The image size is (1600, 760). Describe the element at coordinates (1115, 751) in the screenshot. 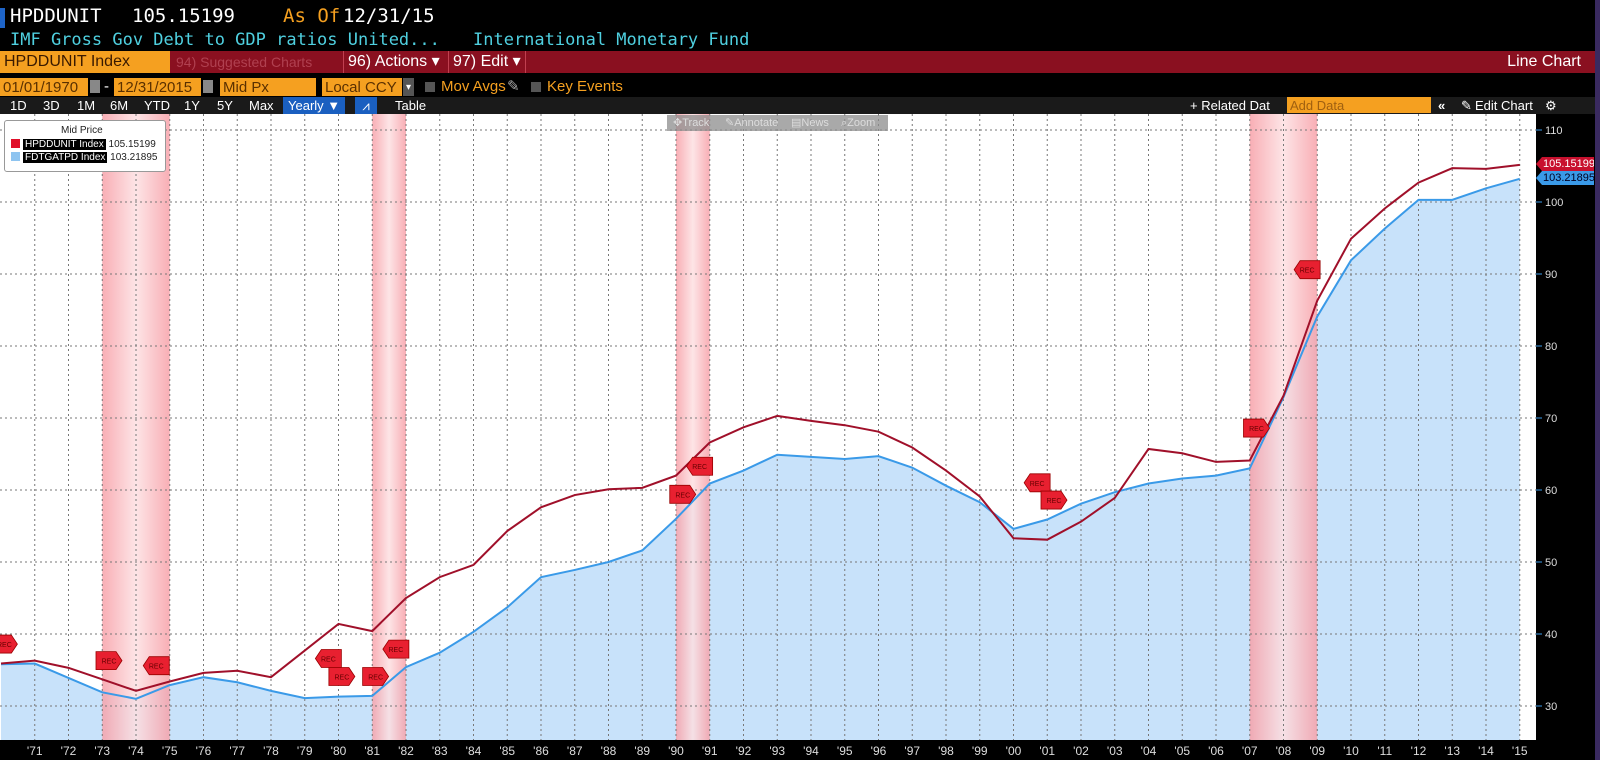

I see `x-tick-label: '03` at that location.